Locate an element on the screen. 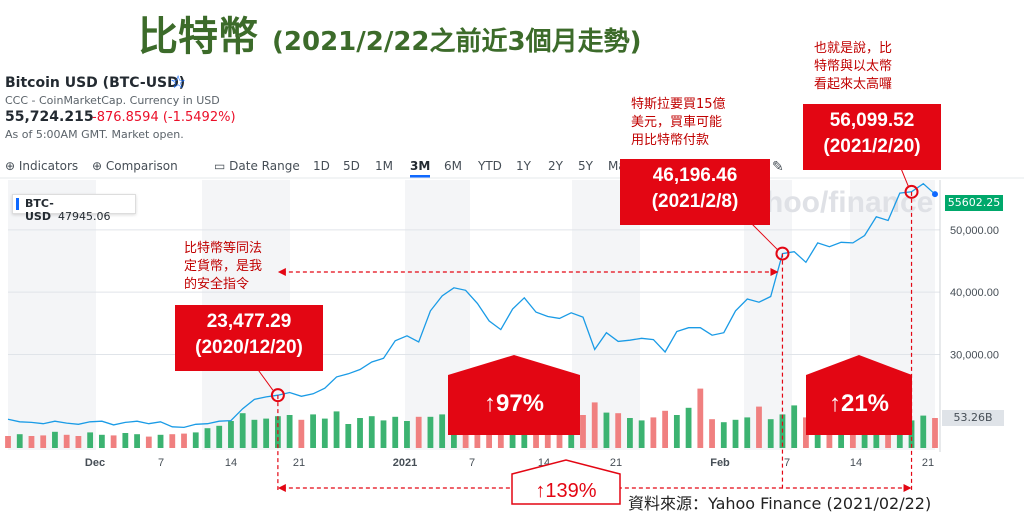 The height and width of the screenshot is (515, 1024). range-button-1d: 1D is located at coordinates (321, 166).